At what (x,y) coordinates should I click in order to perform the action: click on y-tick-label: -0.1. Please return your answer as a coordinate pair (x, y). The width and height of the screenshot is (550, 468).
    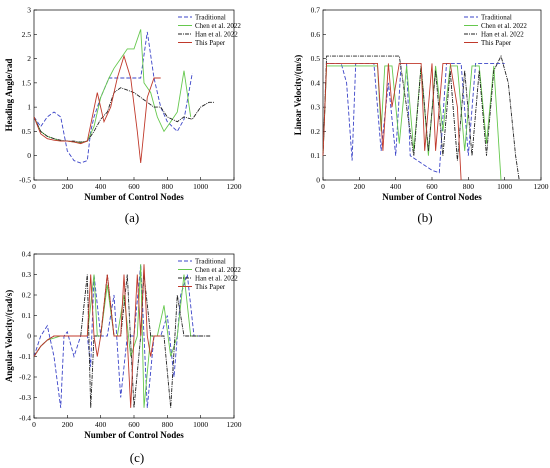
    Looking at the image, I should click on (25, 356).